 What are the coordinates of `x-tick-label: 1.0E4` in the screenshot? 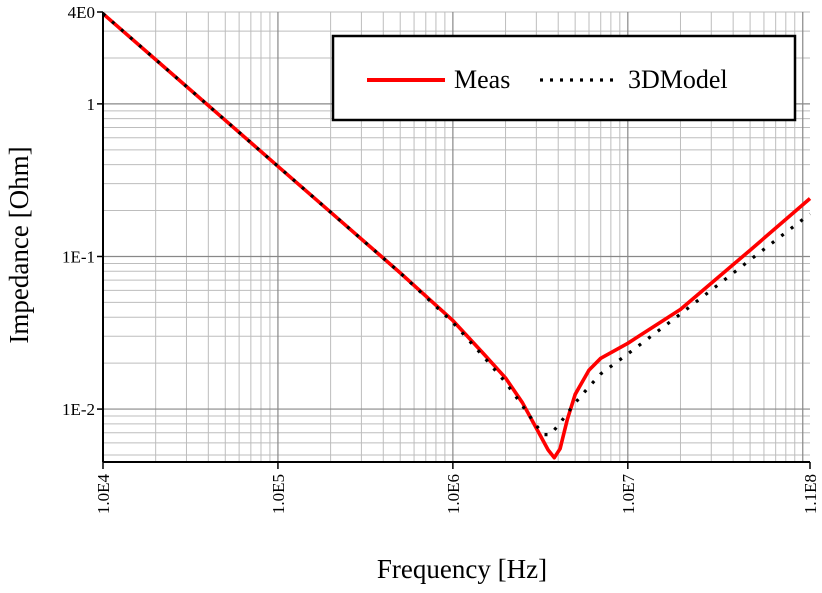 It's located at (103, 494).